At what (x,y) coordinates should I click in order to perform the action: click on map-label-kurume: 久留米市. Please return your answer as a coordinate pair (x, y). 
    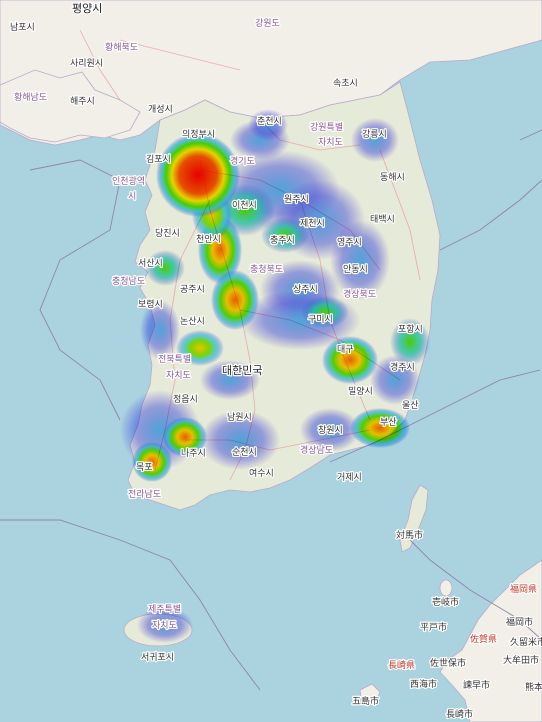
    Looking at the image, I should click on (526, 642).